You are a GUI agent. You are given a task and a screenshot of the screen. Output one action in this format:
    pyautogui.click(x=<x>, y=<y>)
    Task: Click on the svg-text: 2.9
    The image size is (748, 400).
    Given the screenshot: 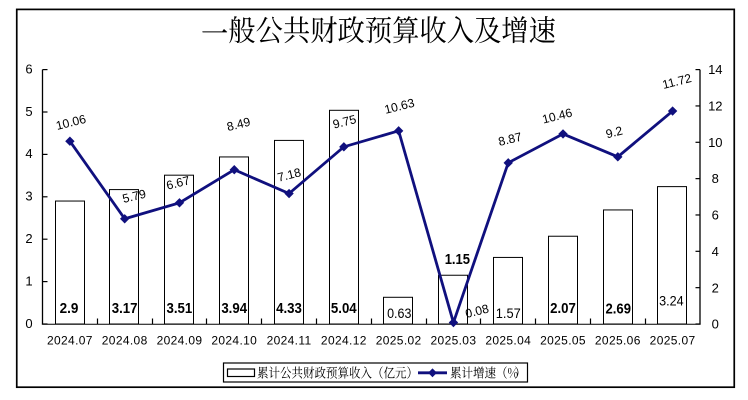 What is the action you would take?
    pyautogui.click(x=69, y=309)
    